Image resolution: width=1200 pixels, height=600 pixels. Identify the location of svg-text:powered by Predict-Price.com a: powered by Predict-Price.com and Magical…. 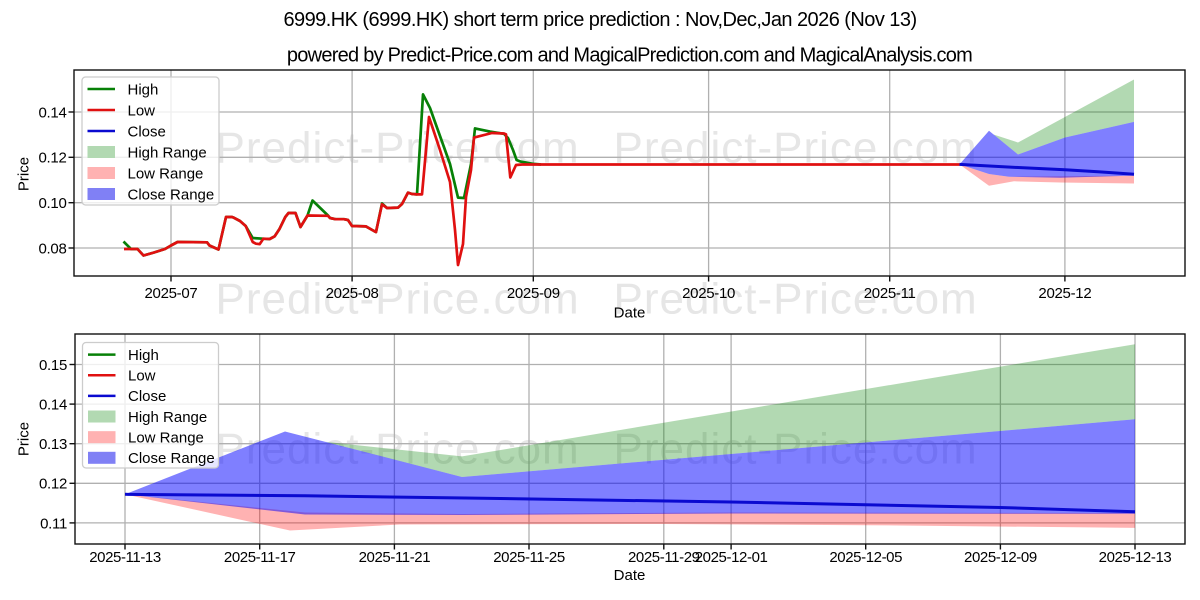
(629, 56).